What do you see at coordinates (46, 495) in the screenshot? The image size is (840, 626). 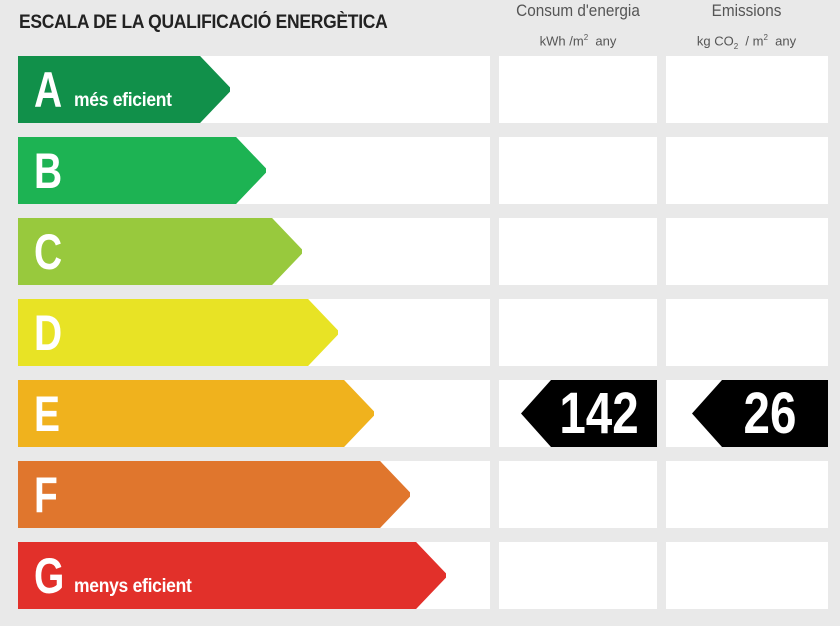 I see `rating-letter: F` at bounding box center [46, 495].